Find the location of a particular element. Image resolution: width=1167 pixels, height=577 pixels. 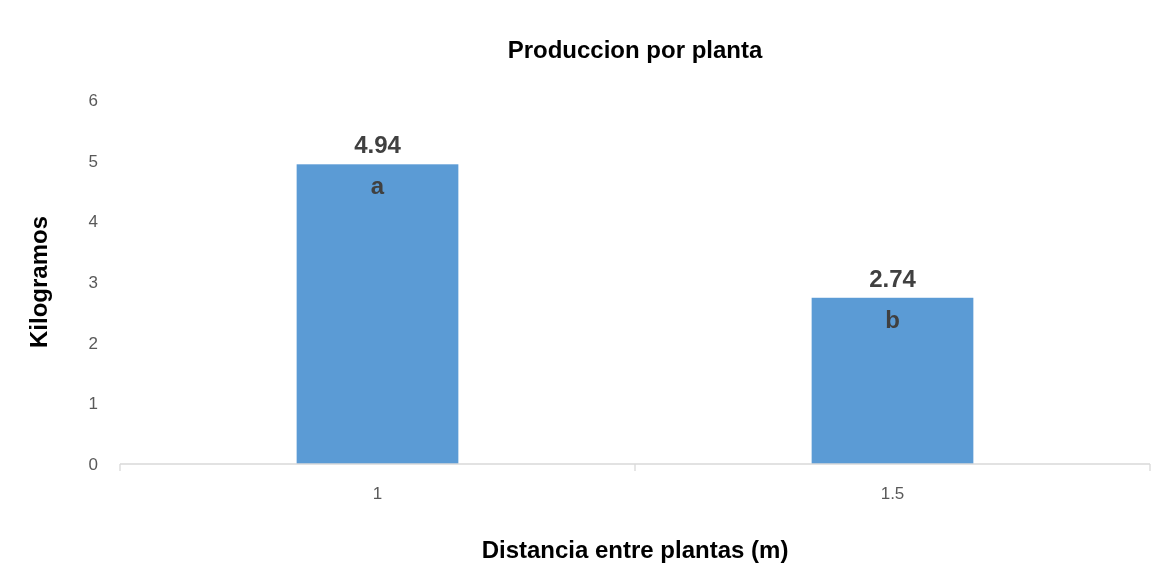

x-tick-label: 1.5 is located at coordinates (892, 493).